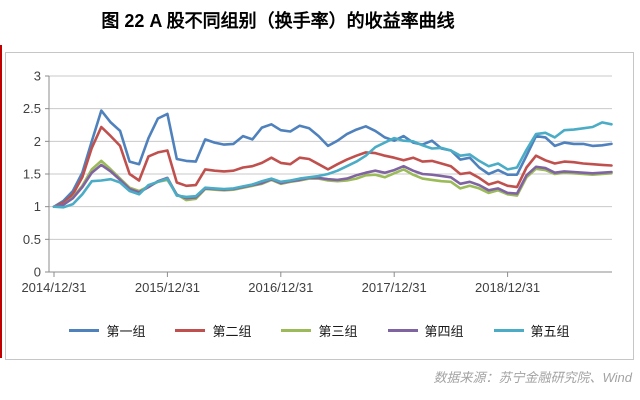 The width and height of the screenshot is (640, 400). Describe the element at coordinates (532, 377) in the screenshot. I see `data-source-note: 数据来源：苏宁金融研究院、Wind` at that location.